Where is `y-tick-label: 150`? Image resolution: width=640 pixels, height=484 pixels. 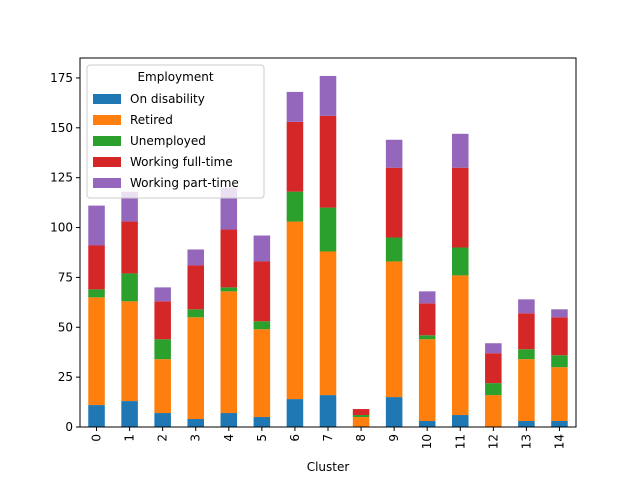 y-tick-label: 150 is located at coordinates (61, 128).